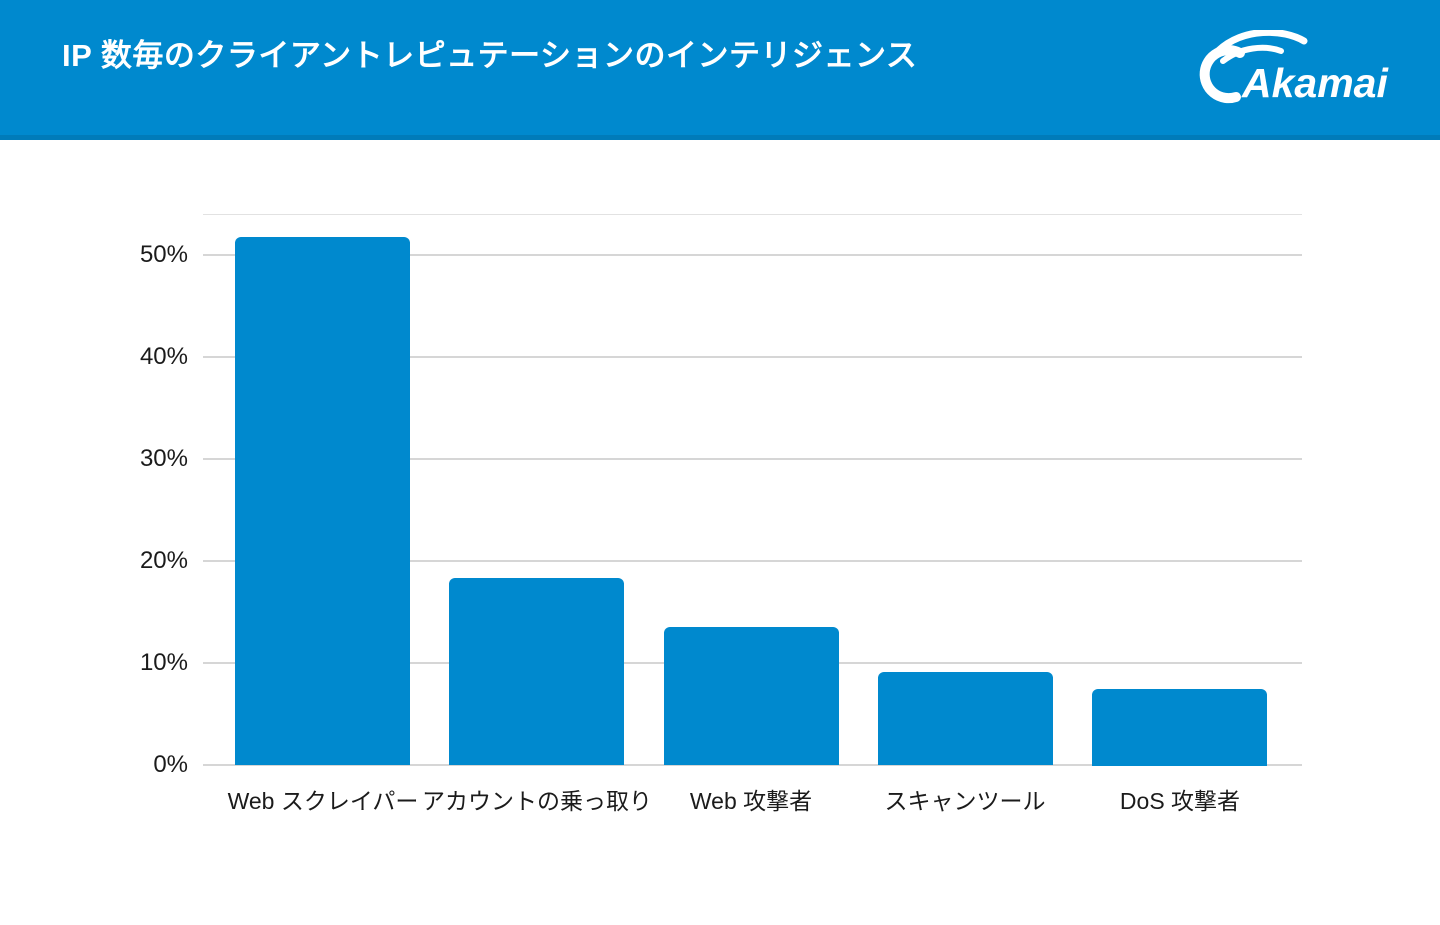 The height and width of the screenshot is (925, 1440). I want to click on x-axis-category-label: DoS 攻撃者, so click(1180, 801).